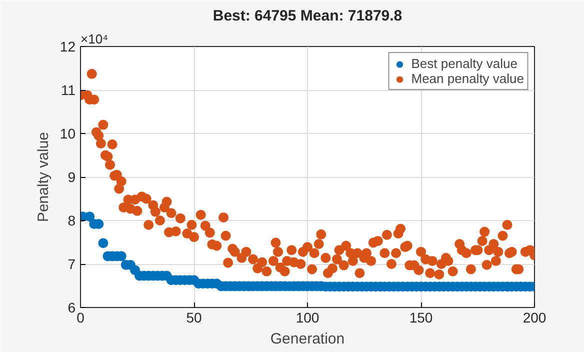 The width and height of the screenshot is (584, 352). I want to click on chart-title: Best: 64795 Mean: 71879.8, so click(307, 16).